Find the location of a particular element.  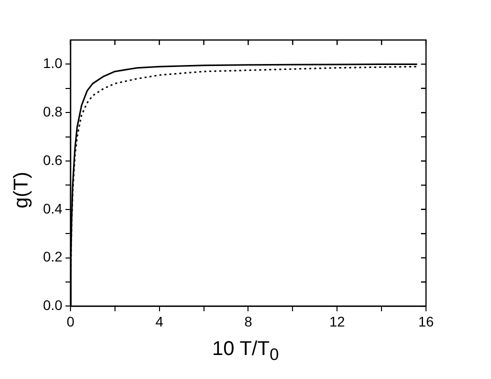

y-axis-title: g(T) is located at coordinates (22, 190).